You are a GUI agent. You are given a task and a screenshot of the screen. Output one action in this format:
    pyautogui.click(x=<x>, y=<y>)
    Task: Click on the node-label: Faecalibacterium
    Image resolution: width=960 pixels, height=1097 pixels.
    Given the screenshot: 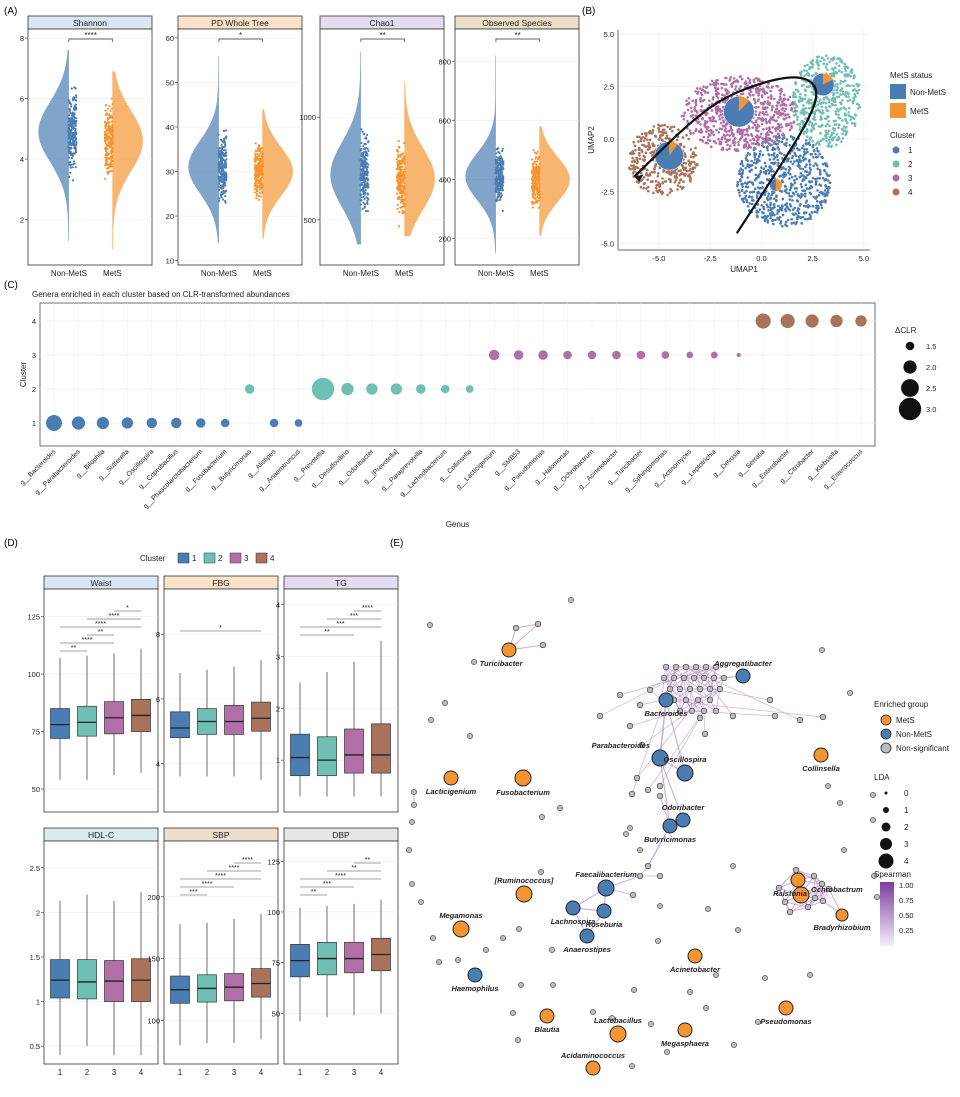 What is the action you would take?
    pyautogui.click(x=606, y=874)
    